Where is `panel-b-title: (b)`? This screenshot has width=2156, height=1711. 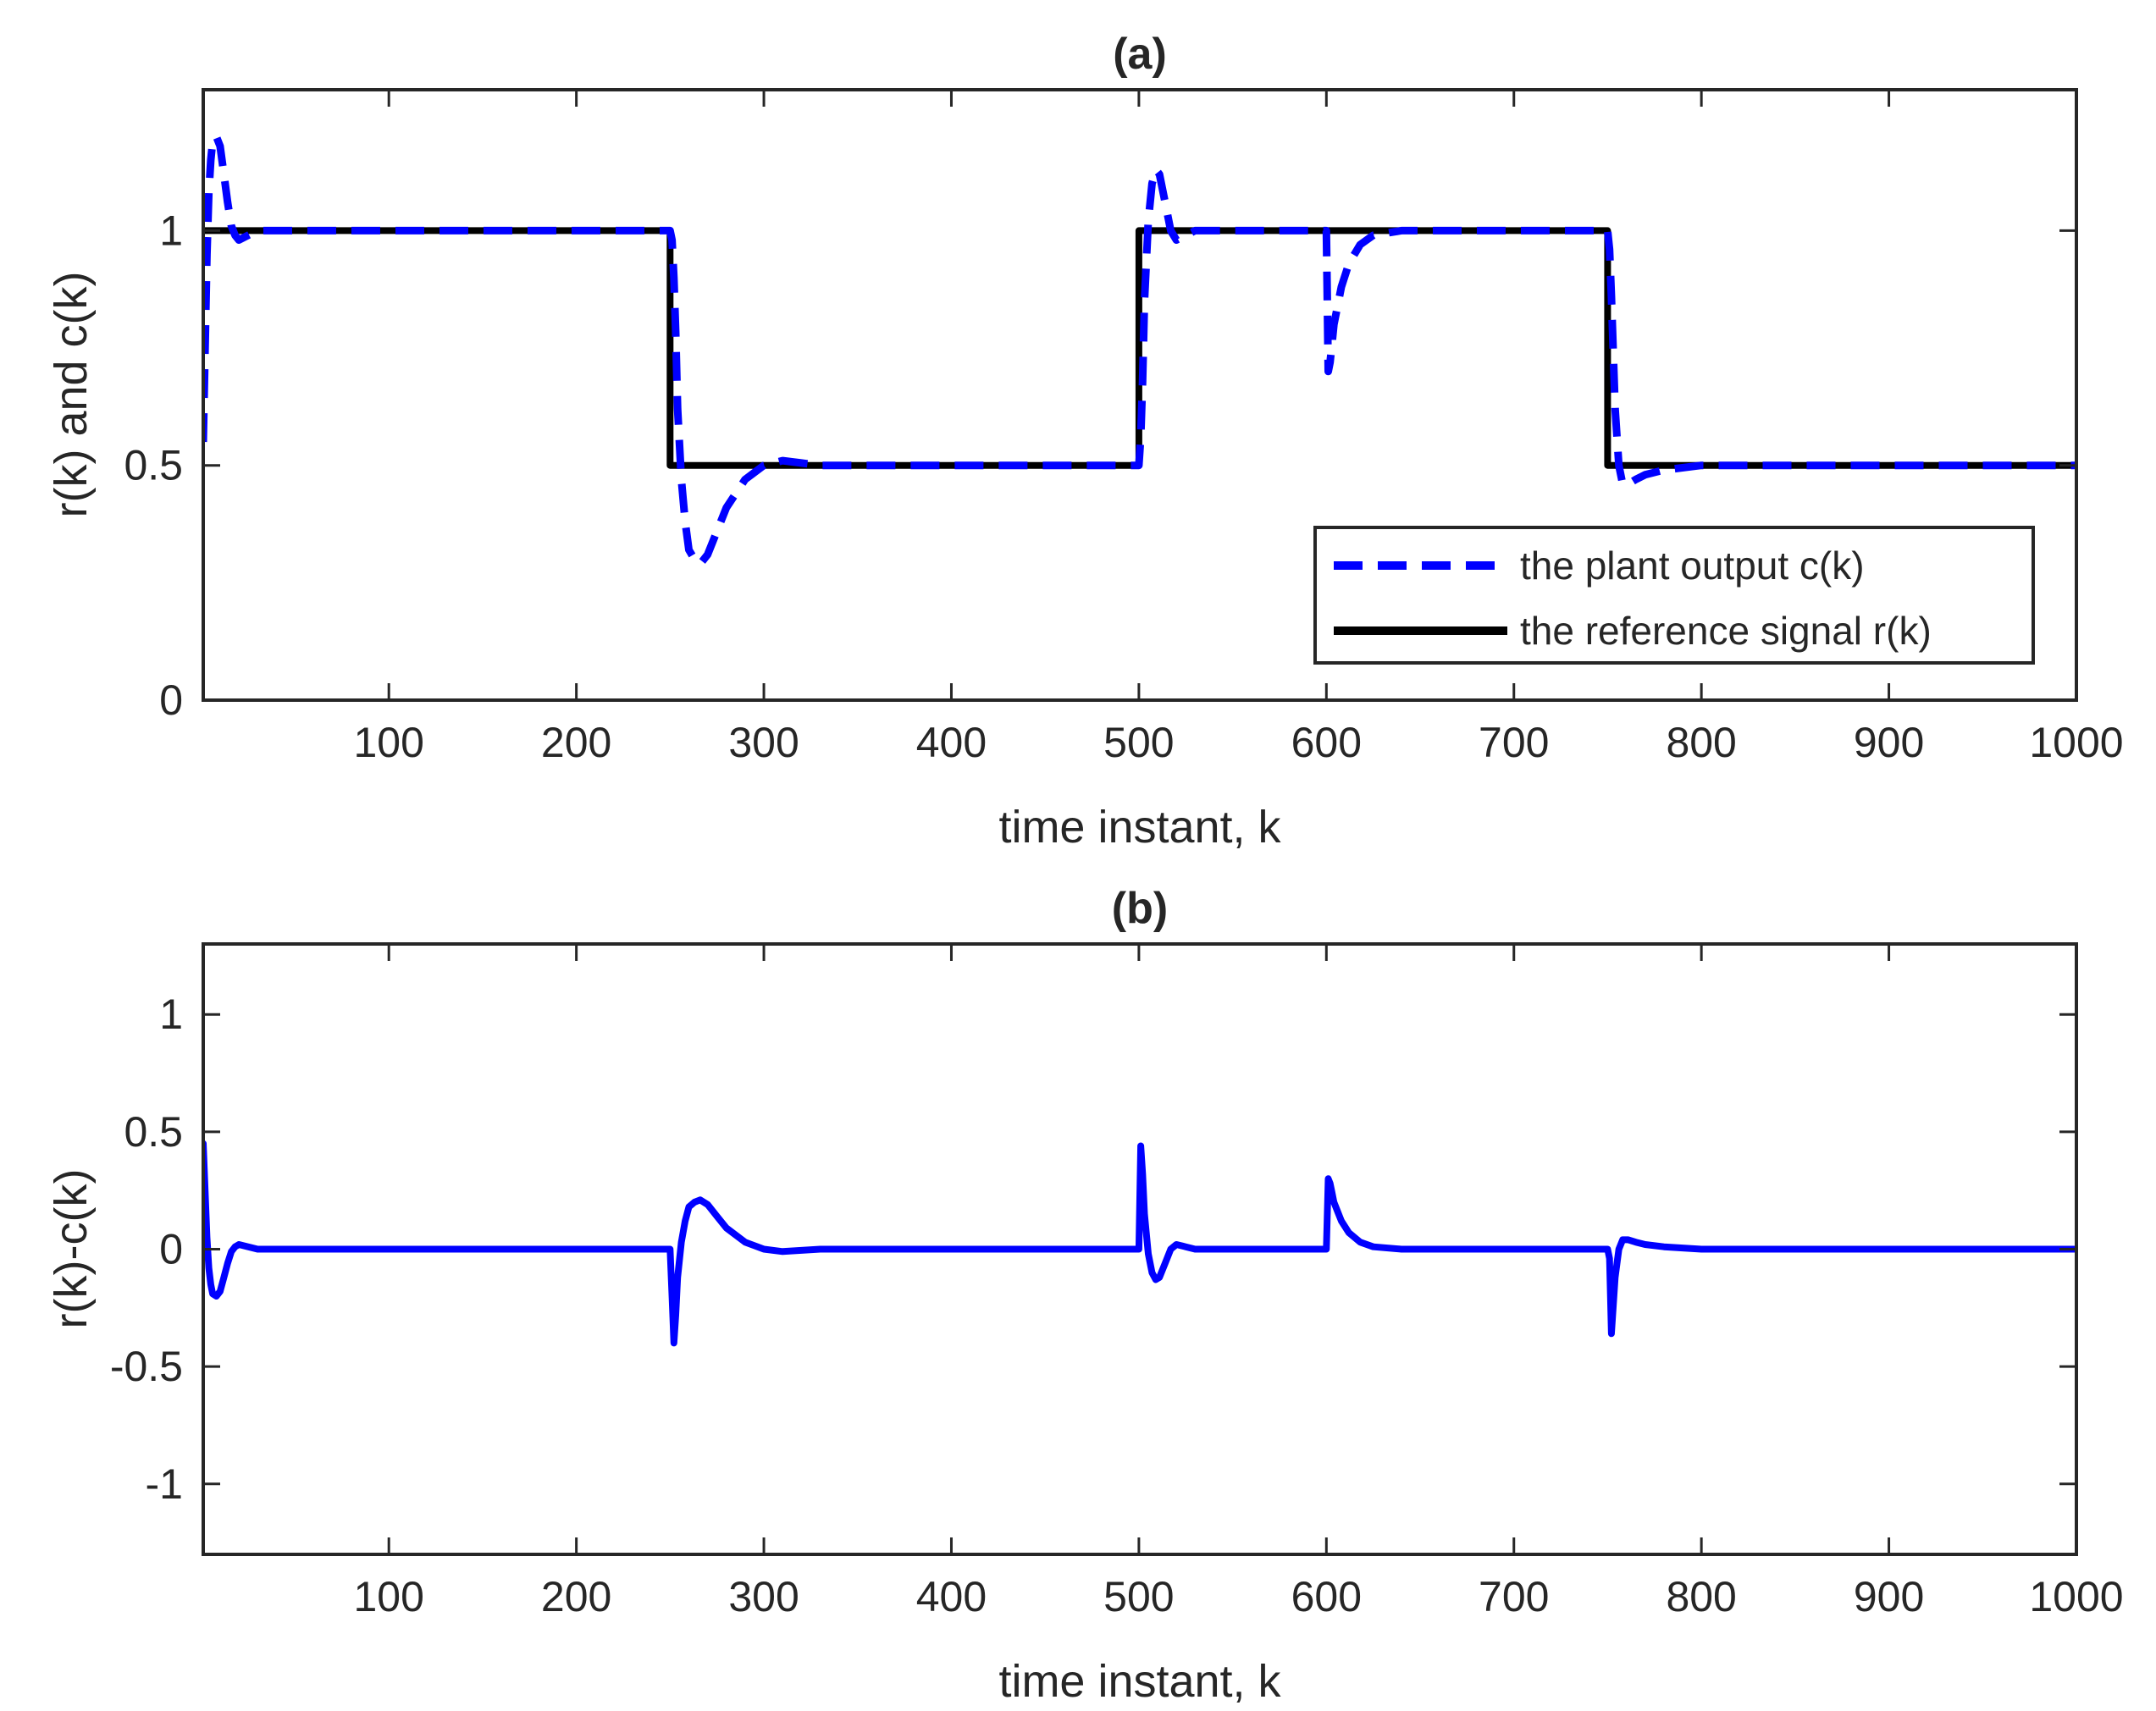 panel-b-title: (b) is located at coordinates (1140, 908).